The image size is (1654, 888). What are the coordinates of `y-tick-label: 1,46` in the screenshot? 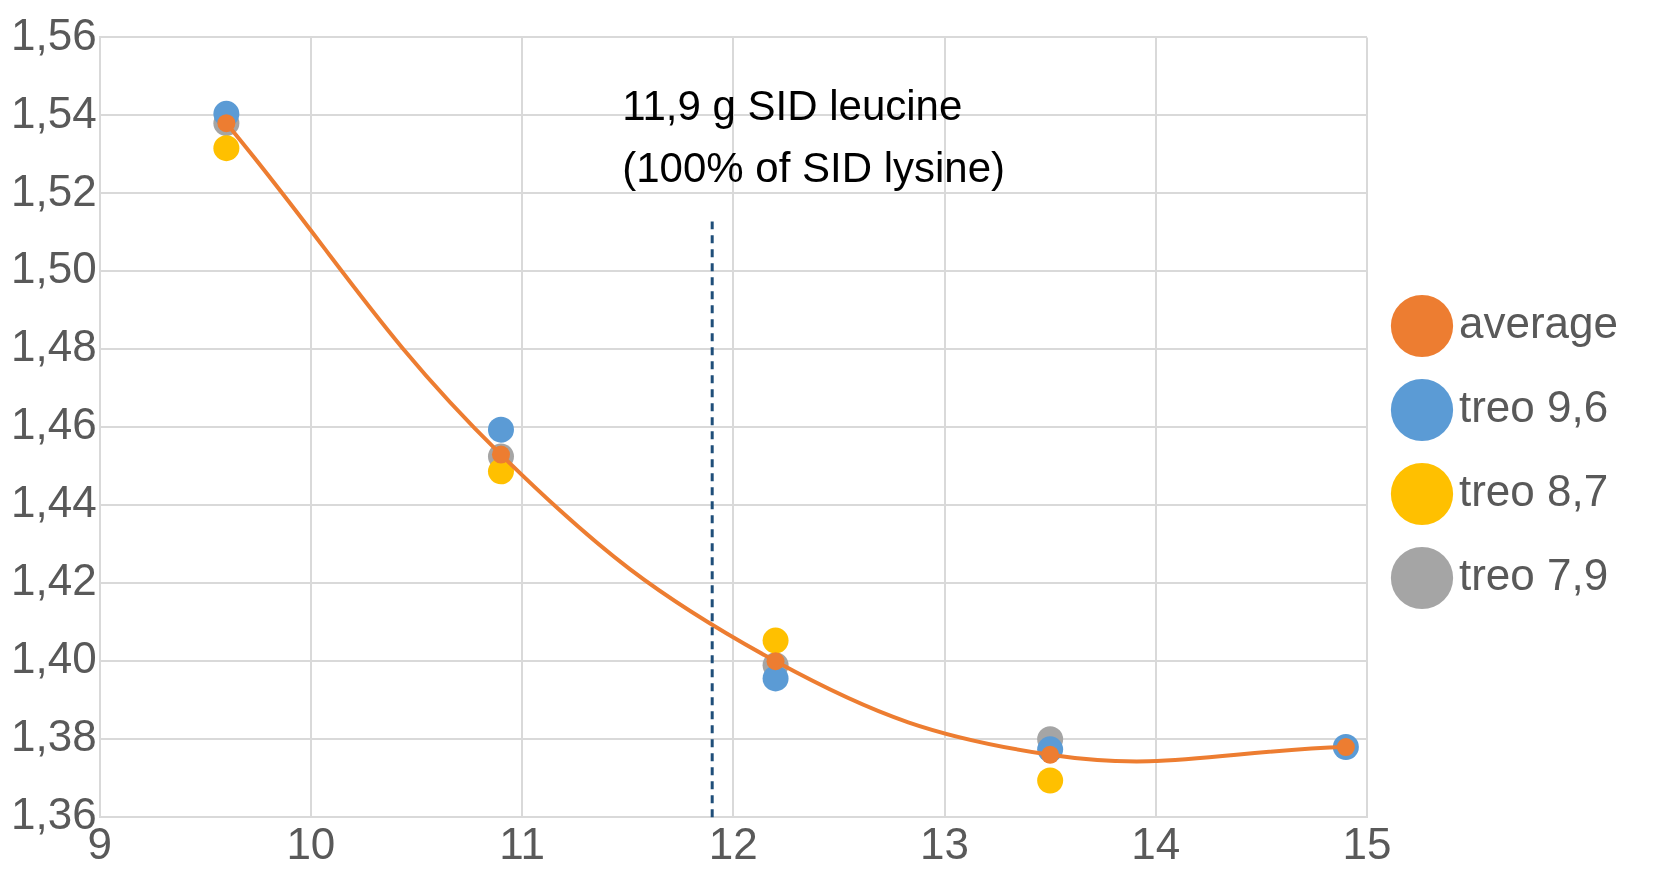 It's located at (54, 424).